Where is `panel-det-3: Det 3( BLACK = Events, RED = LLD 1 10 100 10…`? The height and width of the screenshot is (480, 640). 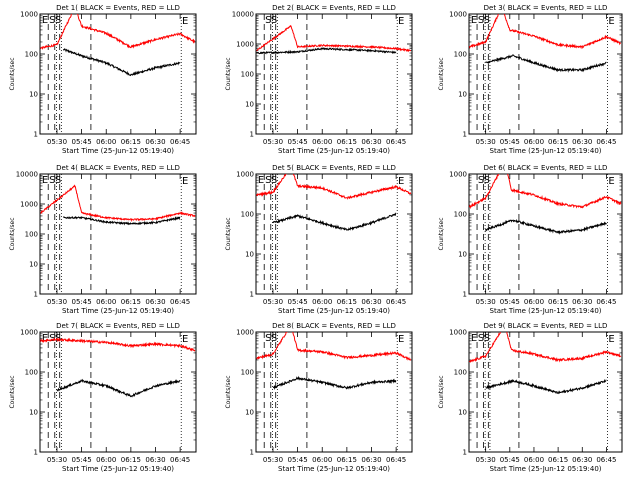
panel-det-3: Det 3( BLACK = Events, RED = LLD 1 10 100 10… is located at coordinates (530, 79).